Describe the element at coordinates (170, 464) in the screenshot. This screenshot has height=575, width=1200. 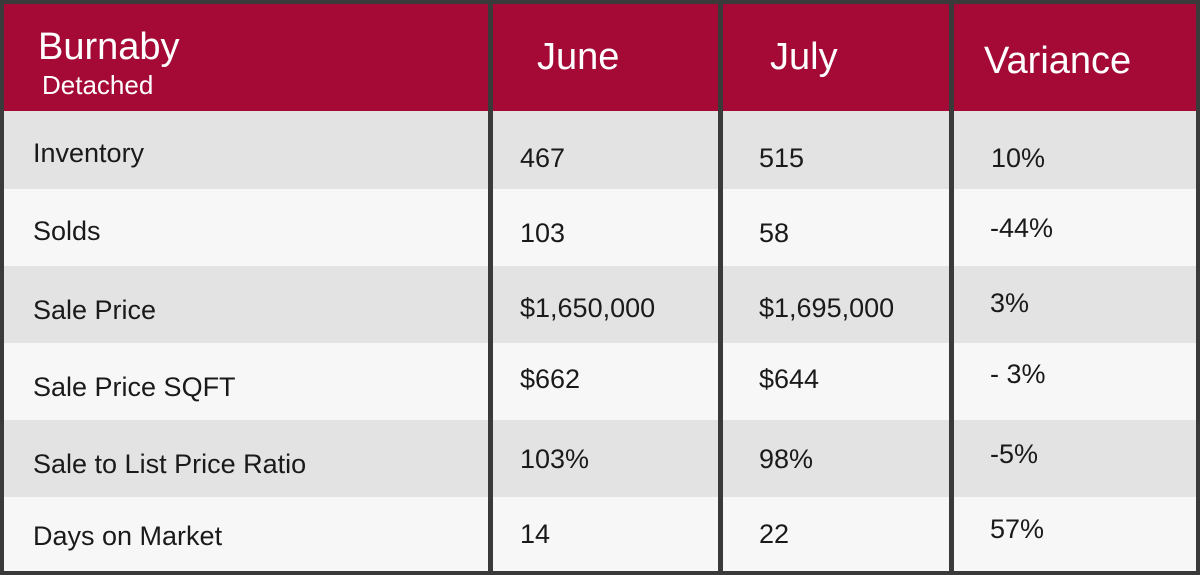
I see `row-label: Sale to List Price Ratio` at that location.